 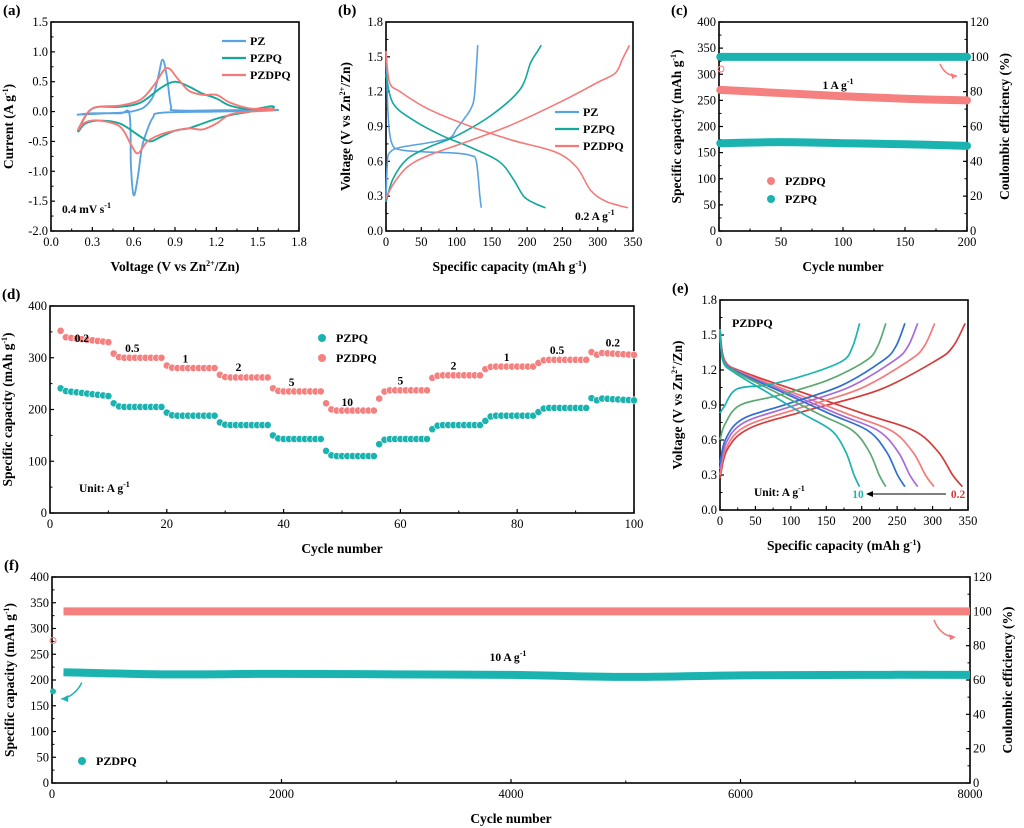 I want to click on capacity-axis-arrowhead, so click(x=65, y=699).